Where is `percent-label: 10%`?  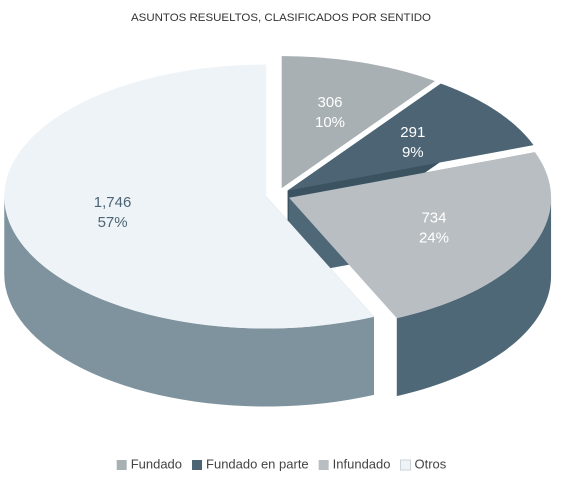
percent-label: 10% is located at coordinates (330, 122).